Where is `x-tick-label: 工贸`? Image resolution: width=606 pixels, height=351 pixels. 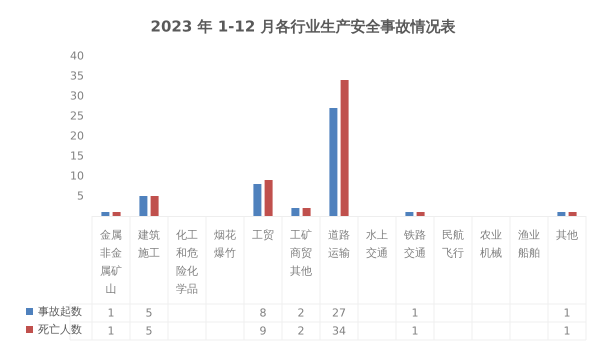
x-tick-label: 工贸 is located at coordinates (263, 235).